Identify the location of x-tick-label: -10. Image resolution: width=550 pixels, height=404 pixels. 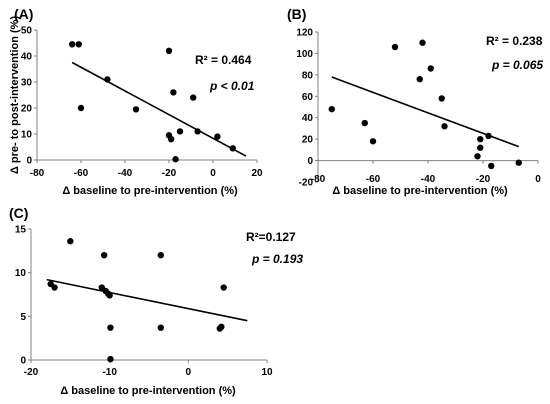
(109, 372).